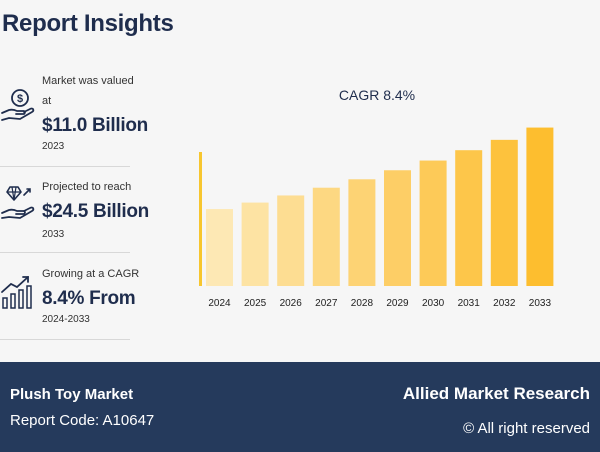 The width and height of the screenshot is (600, 452). What do you see at coordinates (540, 303) in the screenshot?
I see `x-tick-label: 2033` at bounding box center [540, 303].